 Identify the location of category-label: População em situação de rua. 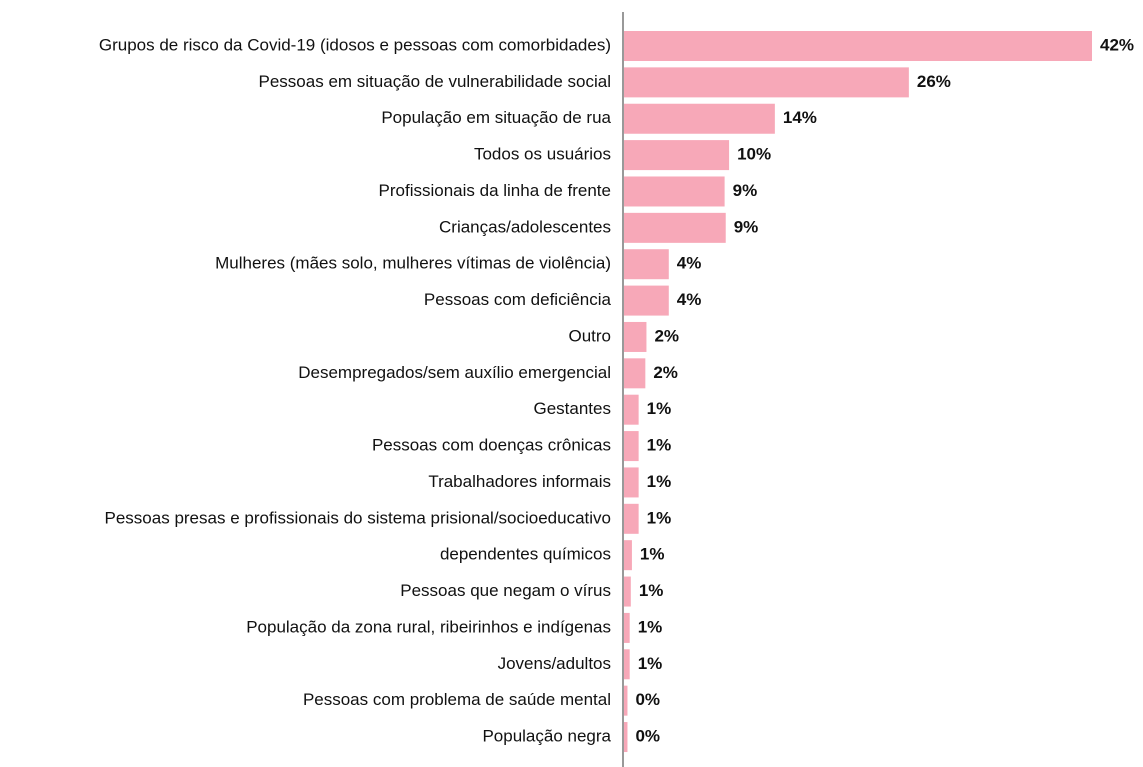
(496, 117).